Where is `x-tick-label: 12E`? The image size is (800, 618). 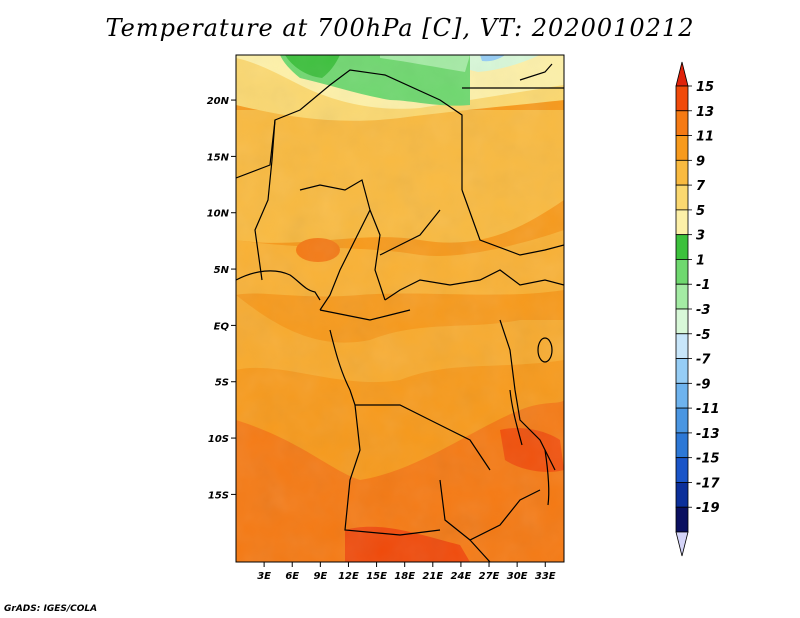
x-tick-label: 12E is located at coordinates (348, 576).